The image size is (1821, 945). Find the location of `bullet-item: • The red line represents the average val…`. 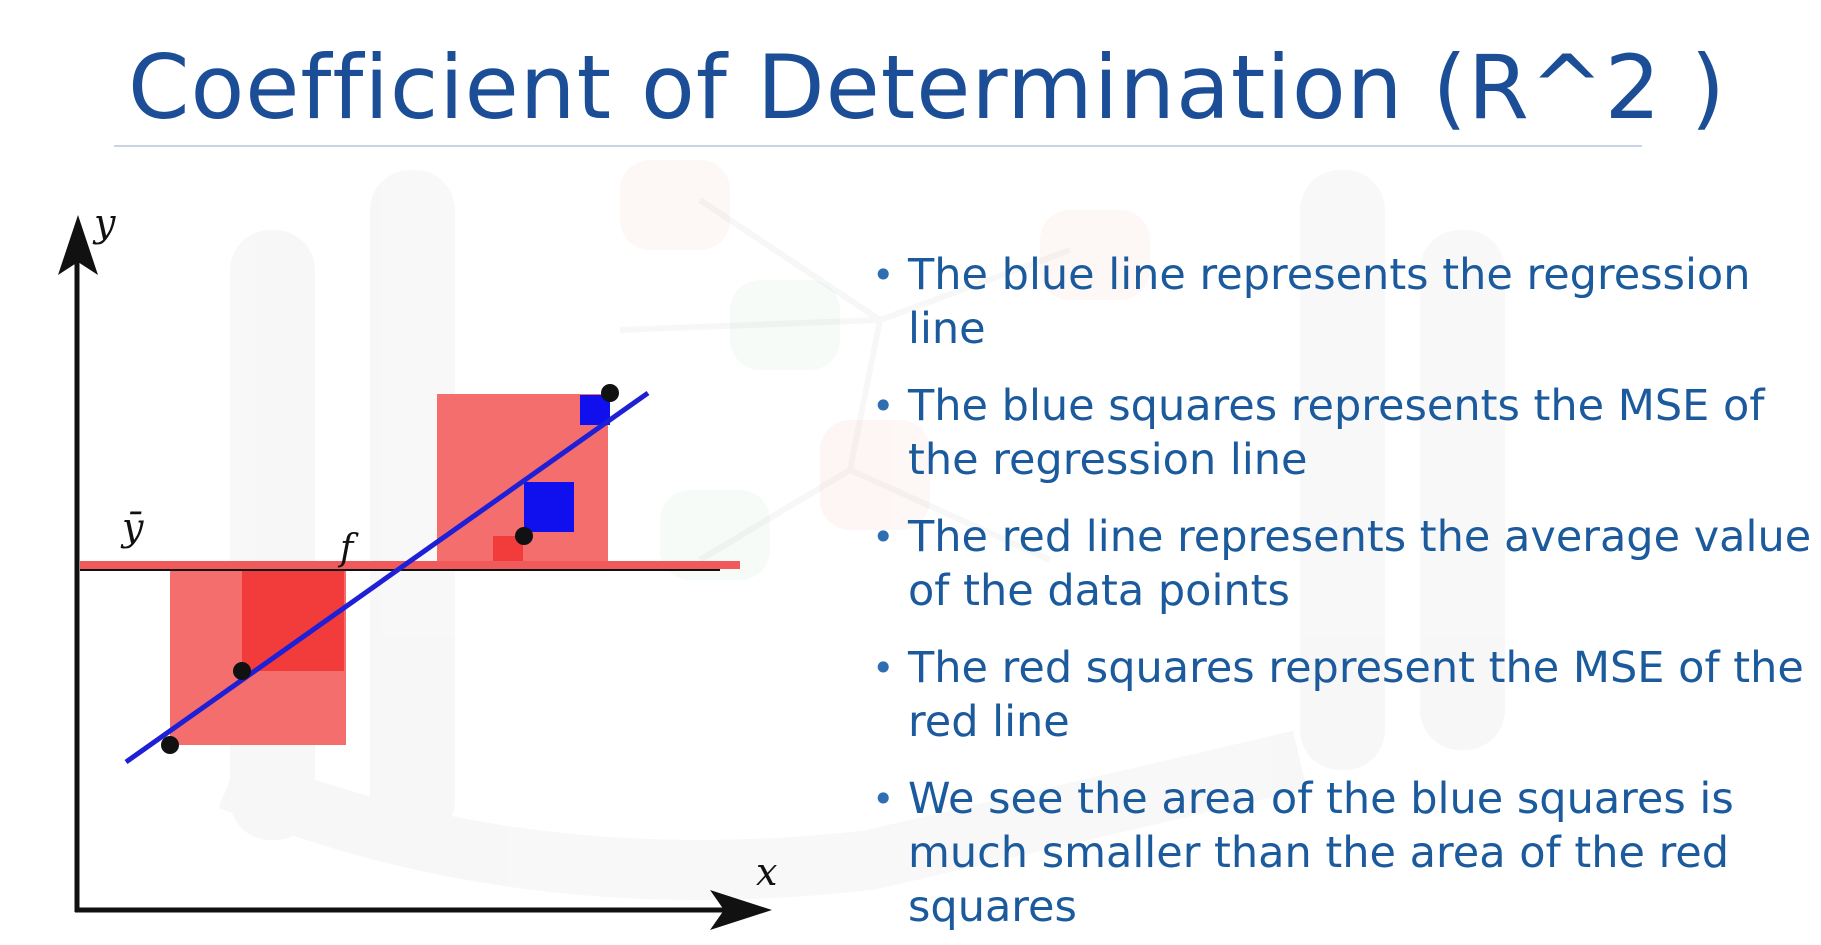

bullet-item: • The red line represents the average val… is located at coordinates (1340, 564).